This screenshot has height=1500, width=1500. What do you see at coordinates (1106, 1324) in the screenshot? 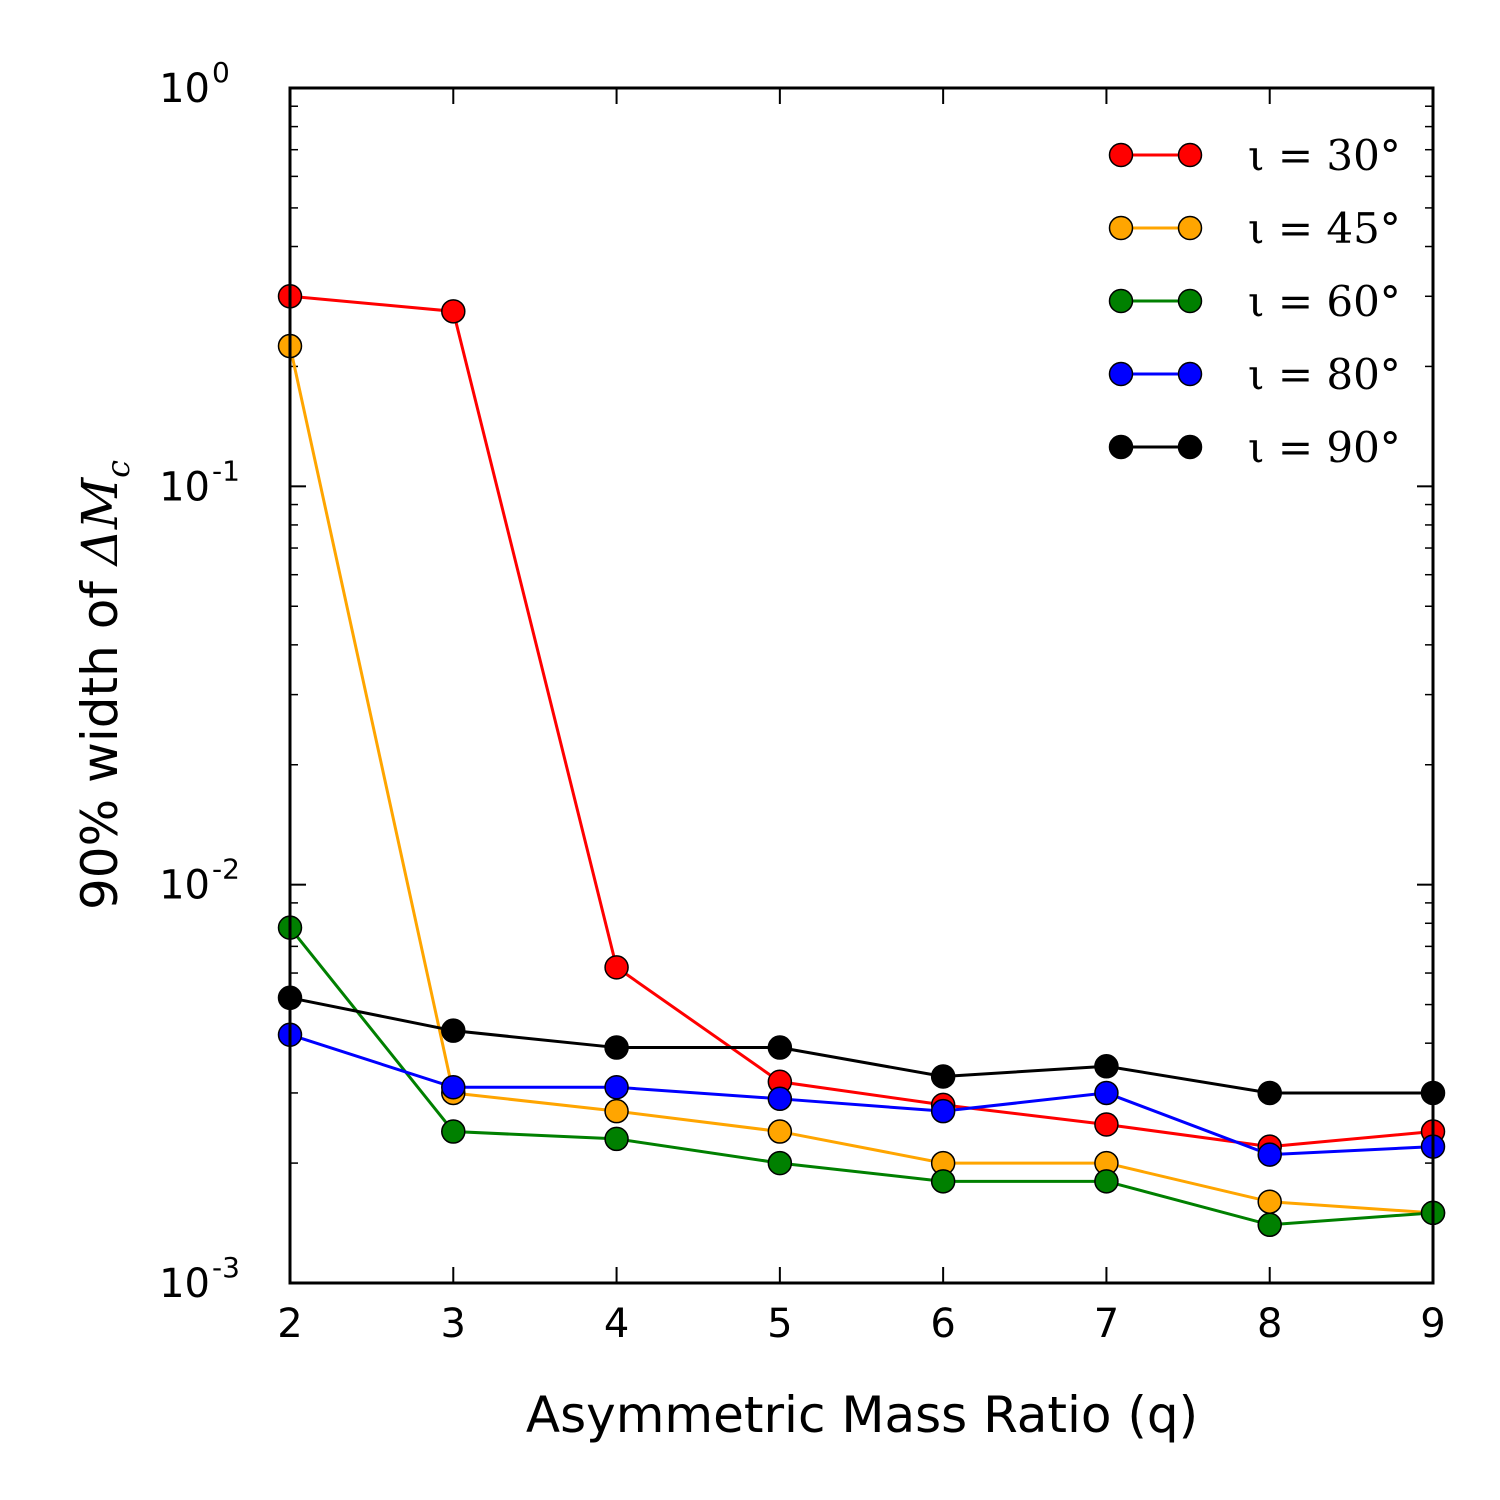
I see `x-tick-label: 7` at bounding box center [1106, 1324].